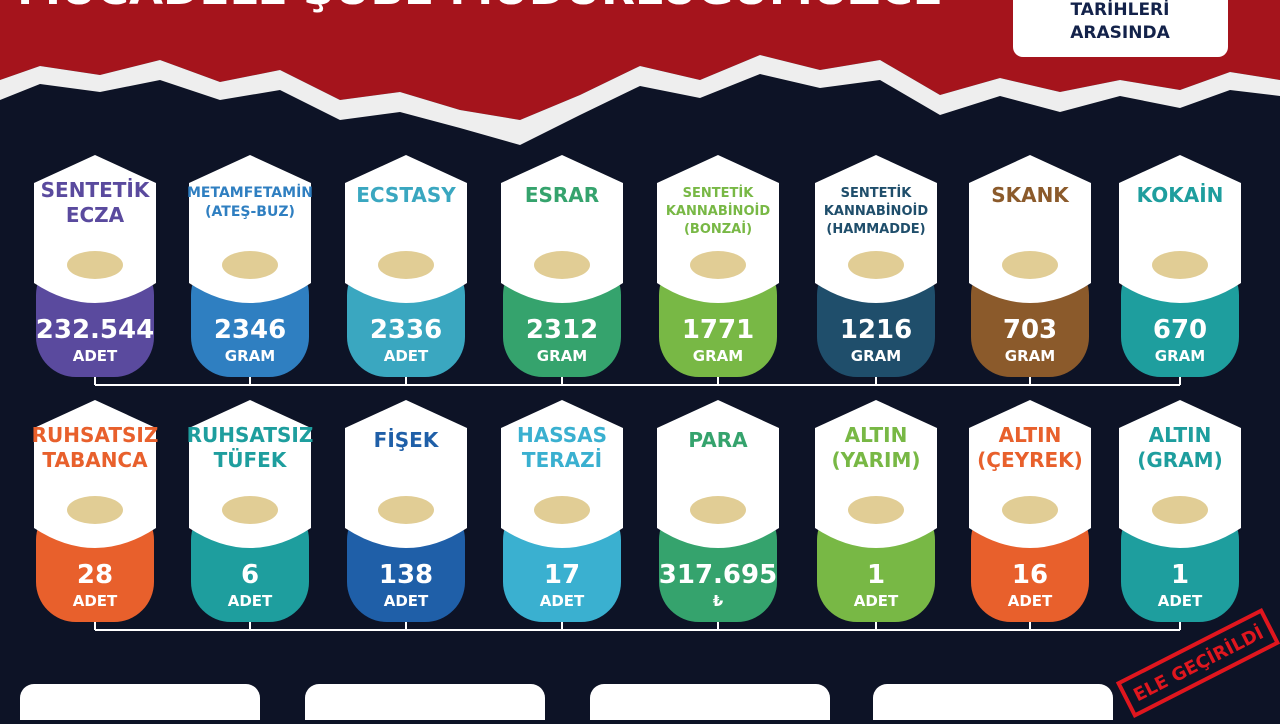  I want to click on card-title: TÜFEK, so click(251, 460).